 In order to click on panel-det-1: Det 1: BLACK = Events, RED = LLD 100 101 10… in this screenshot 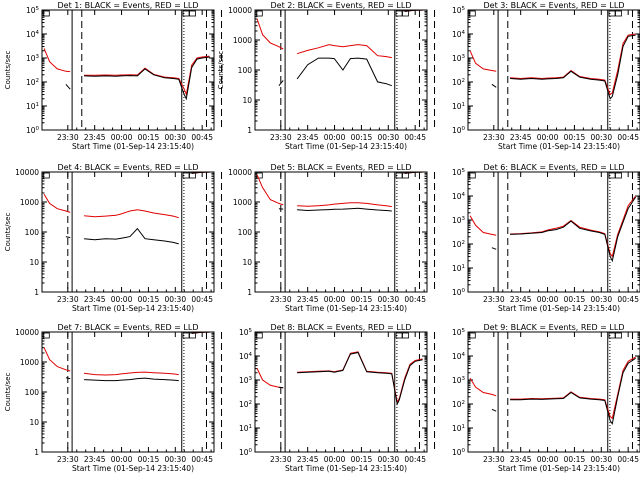, I will do `click(113, 76)`.